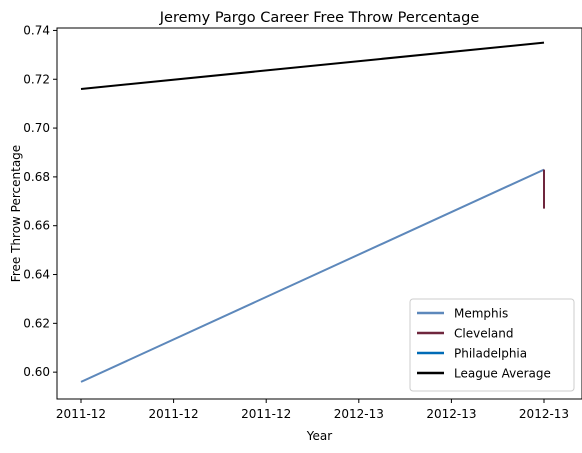 The width and height of the screenshot is (582, 453). Describe the element at coordinates (312, 65) in the screenshot. I see `series-line-league-average` at that location.